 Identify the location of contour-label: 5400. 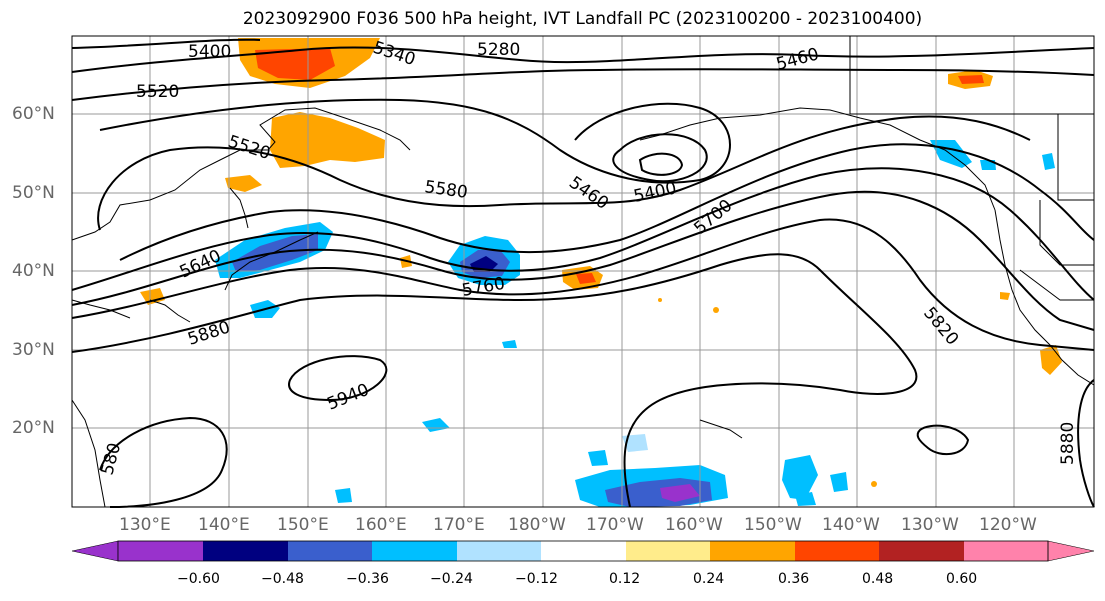
(209, 52).